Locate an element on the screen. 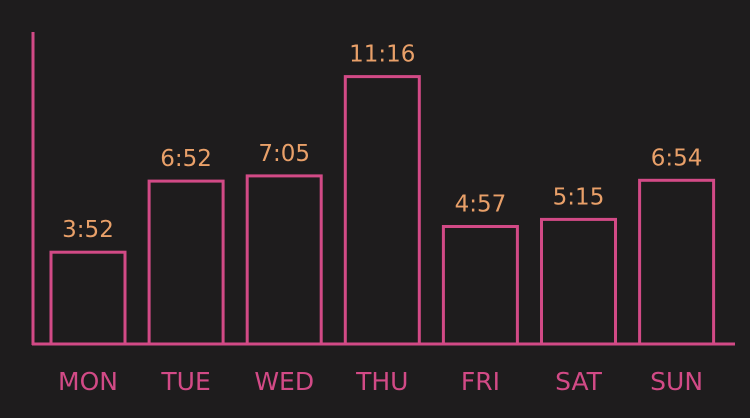 The height and width of the screenshot is (418, 750). value-label-wed: 7:05 is located at coordinates (284, 154).